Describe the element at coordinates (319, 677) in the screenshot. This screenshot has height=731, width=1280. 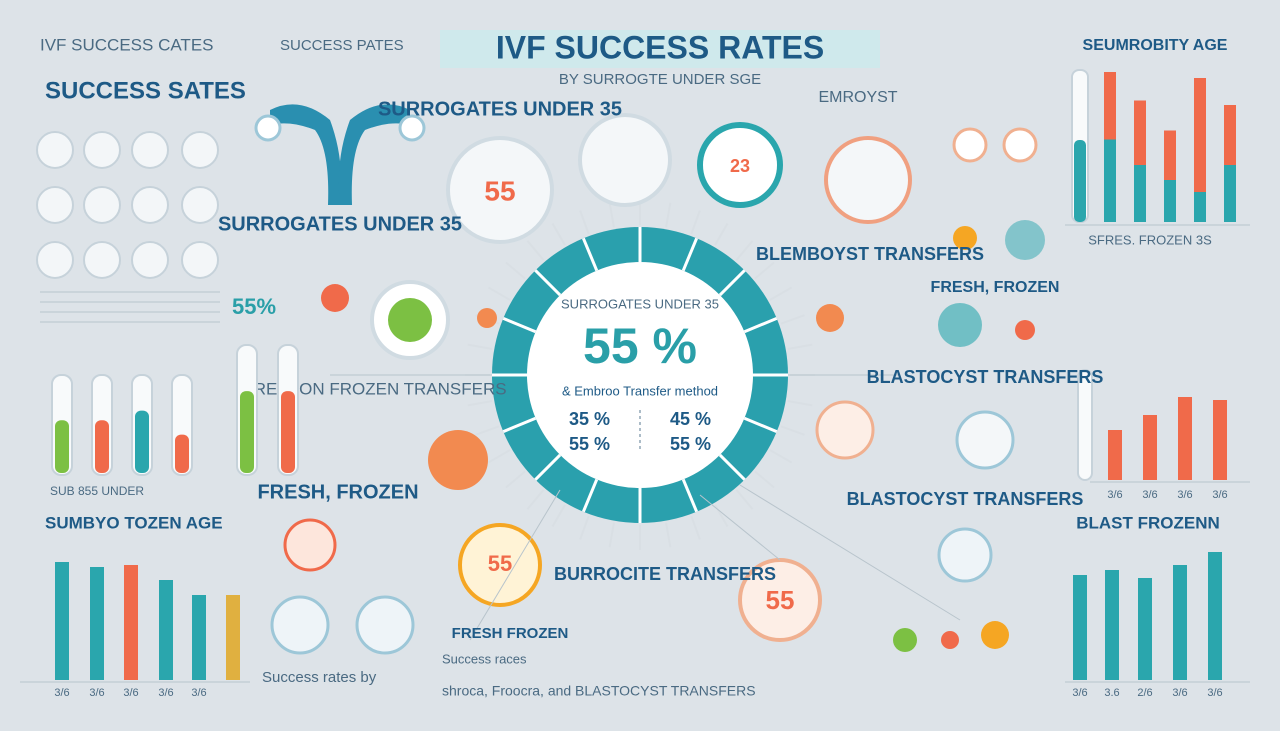
I see `note: Success rates by` at that location.